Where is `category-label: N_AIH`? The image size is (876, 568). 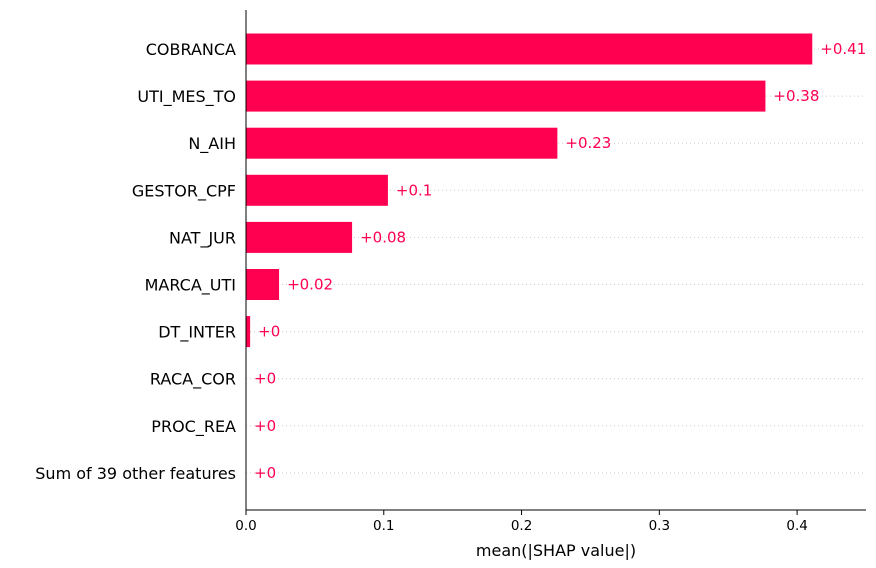 category-label: N_AIH is located at coordinates (212, 144).